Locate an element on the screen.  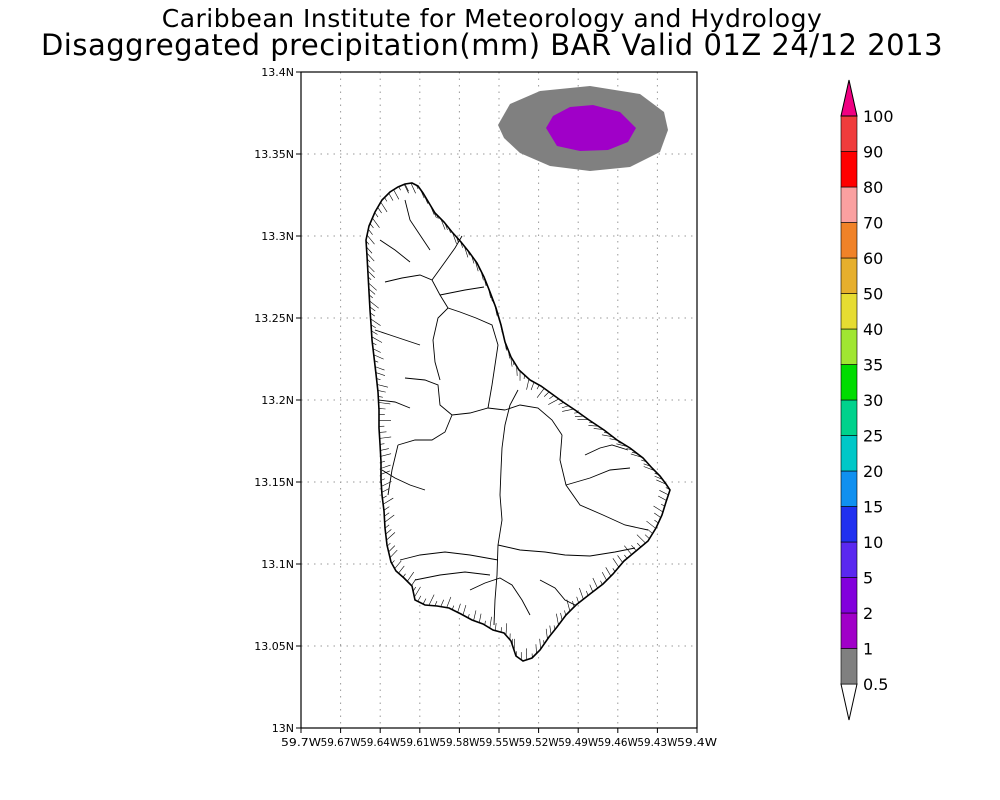
colorbar-level-label: 90 is located at coordinates (873, 152).